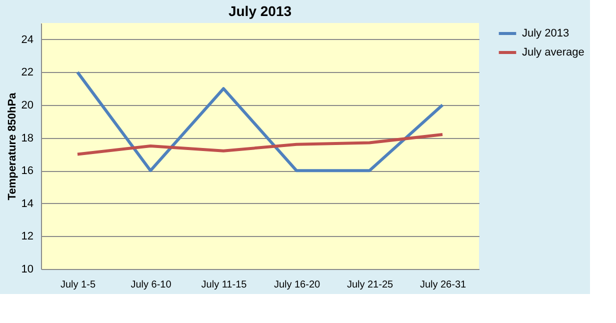  What do you see at coordinates (151, 285) in the screenshot?
I see `x-tick-label: July 6-10` at bounding box center [151, 285].